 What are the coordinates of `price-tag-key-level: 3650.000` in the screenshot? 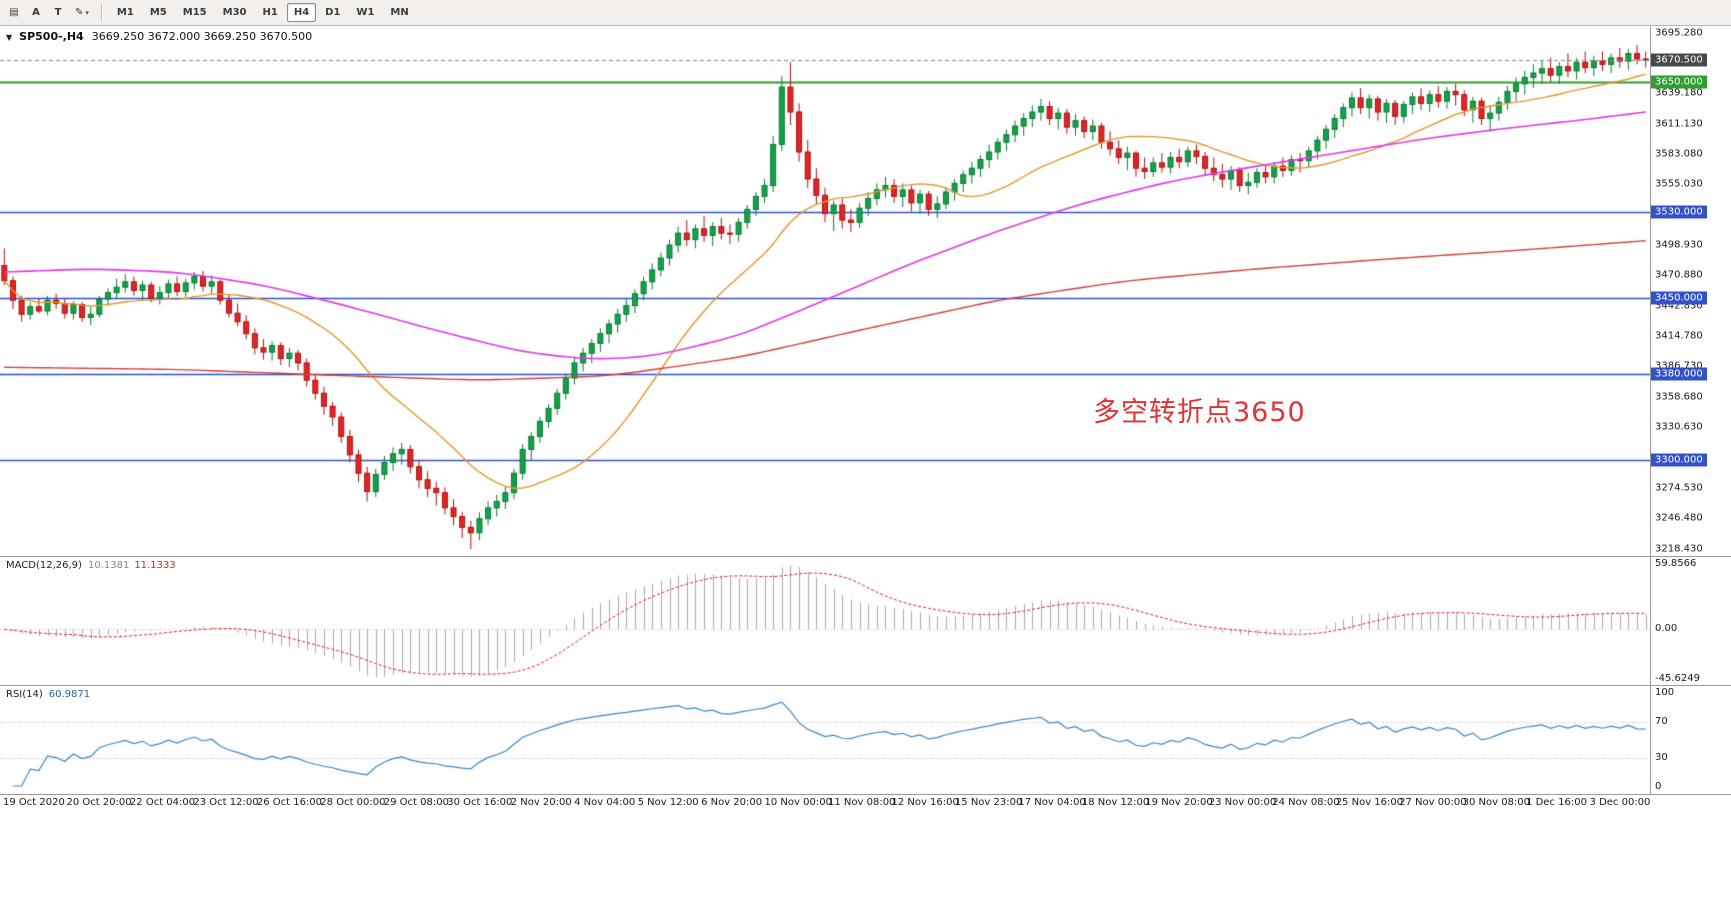 It's located at (1679, 82).